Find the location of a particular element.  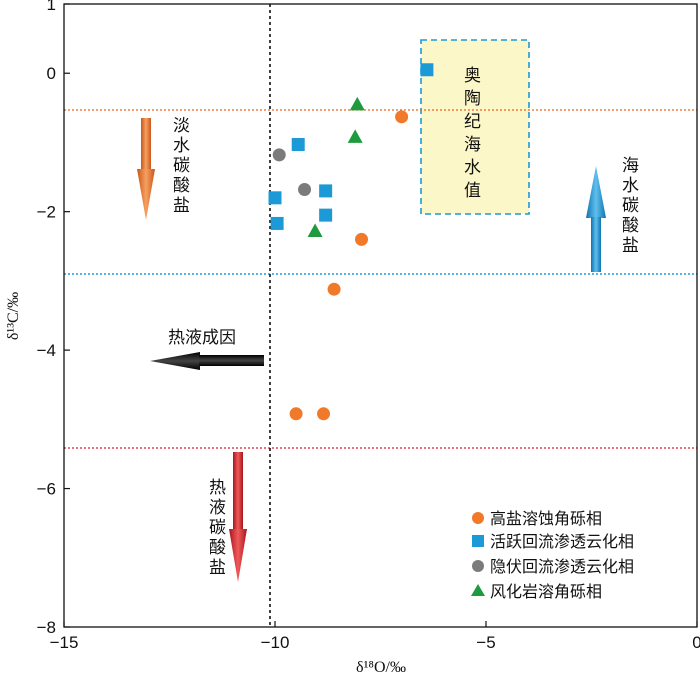

legend: 高盐溶蚀角砾相 活跃回流渗透云化相 隐伏回流渗透云化相 风化岩溶角砾相 is located at coordinates (552, 555).